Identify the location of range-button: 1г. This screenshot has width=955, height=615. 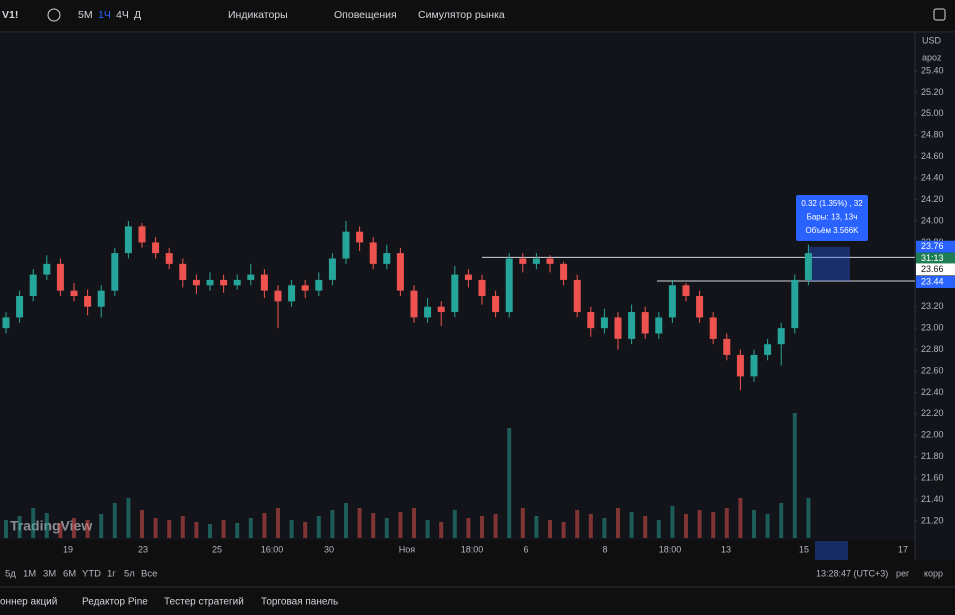
(111, 574).